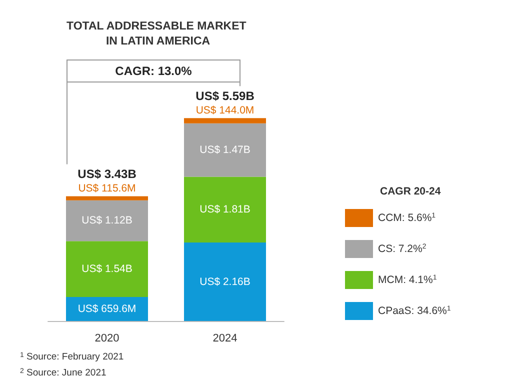 The height and width of the screenshot is (391, 532). I want to click on total-label: US$ 5.59B, so click(225, 96).